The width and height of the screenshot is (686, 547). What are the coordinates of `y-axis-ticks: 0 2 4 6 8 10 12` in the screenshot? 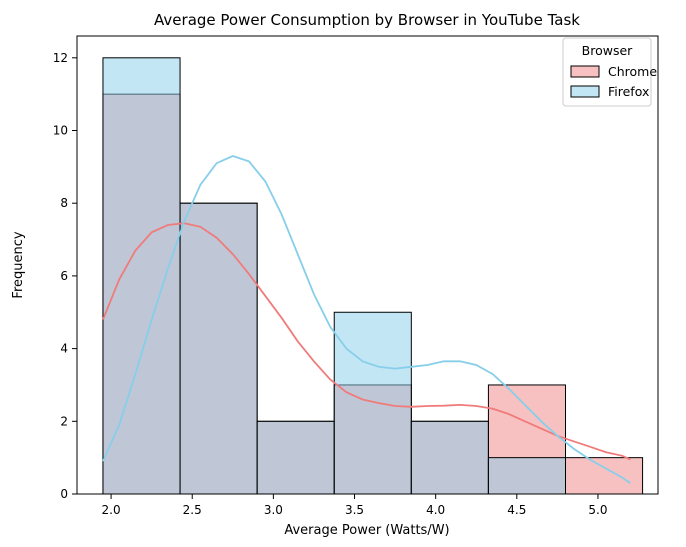 It's located at (65, 276).